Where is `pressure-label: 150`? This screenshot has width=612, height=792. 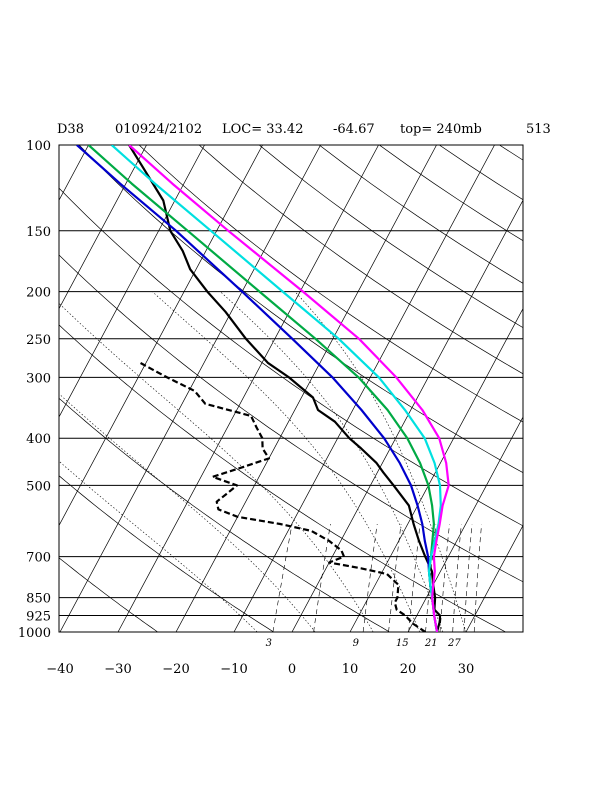 pressure-label: 150 is located at coordinates (38, 232).